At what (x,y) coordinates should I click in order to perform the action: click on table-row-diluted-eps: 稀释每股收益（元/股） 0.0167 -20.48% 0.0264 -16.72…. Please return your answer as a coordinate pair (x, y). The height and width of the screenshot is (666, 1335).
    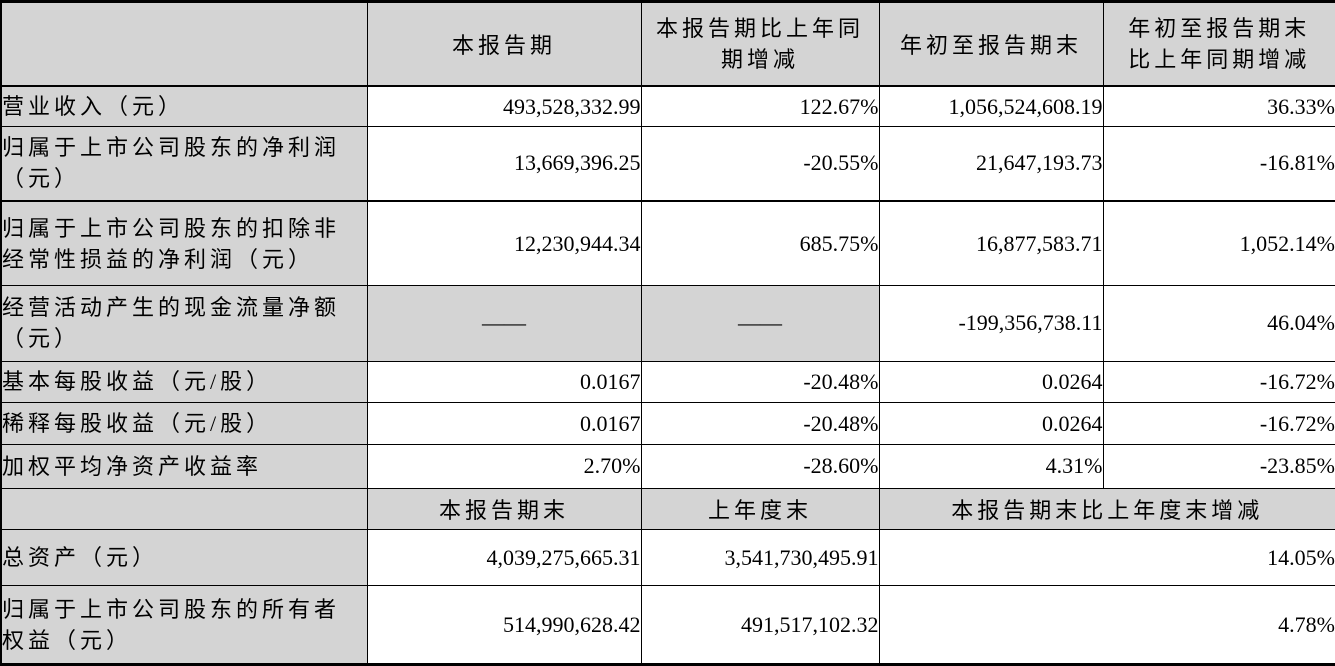
    Looking at the image, I should click on (667, 423).